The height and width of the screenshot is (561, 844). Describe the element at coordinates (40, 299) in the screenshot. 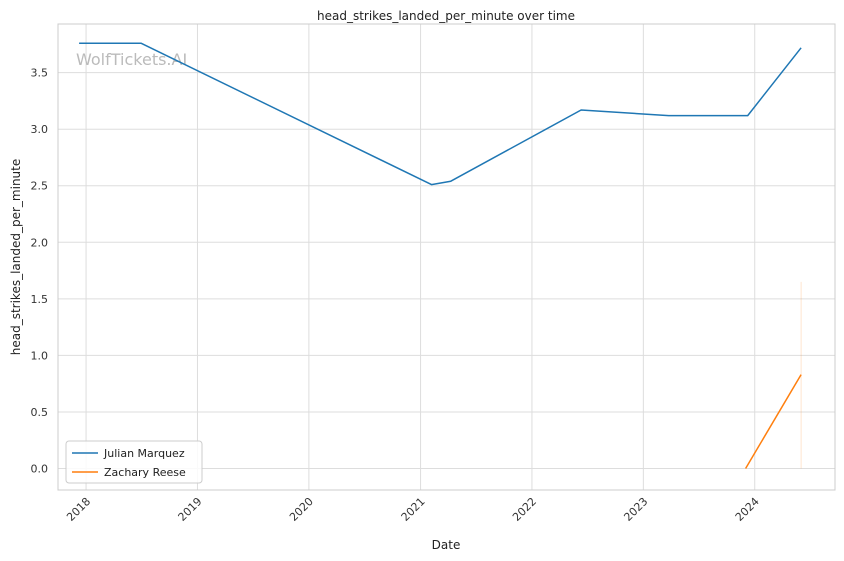

I see `y-tick-label: 1.5` at that location.